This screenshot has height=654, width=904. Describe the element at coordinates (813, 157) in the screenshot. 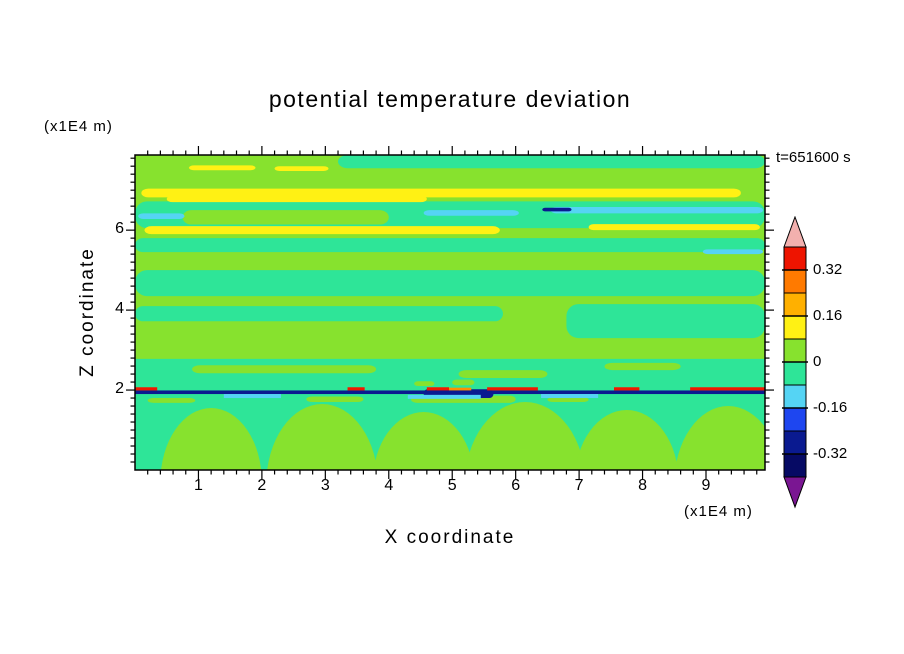

I see `time-label: t=651600 s` at that location.